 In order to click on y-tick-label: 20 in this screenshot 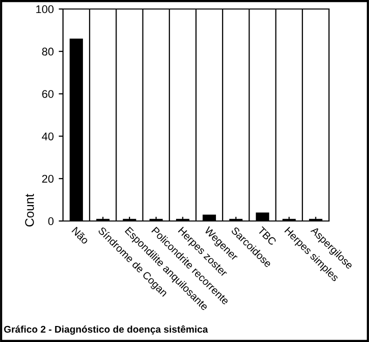, I will do `click(48, 178)`.